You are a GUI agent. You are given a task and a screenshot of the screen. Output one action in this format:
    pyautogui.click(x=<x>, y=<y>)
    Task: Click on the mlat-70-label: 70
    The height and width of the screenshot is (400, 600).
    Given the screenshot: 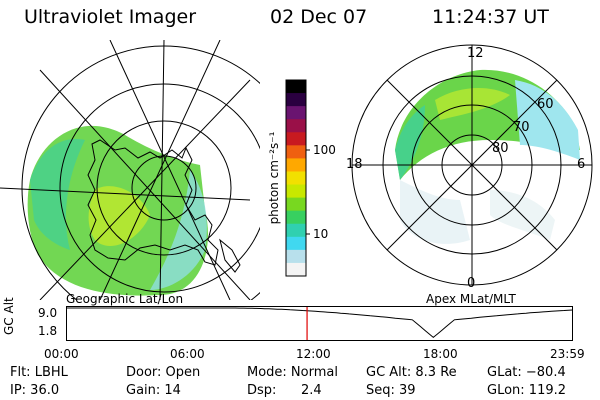 What is the action you would take?
    pyautogui.click(x=521, y=127)
    